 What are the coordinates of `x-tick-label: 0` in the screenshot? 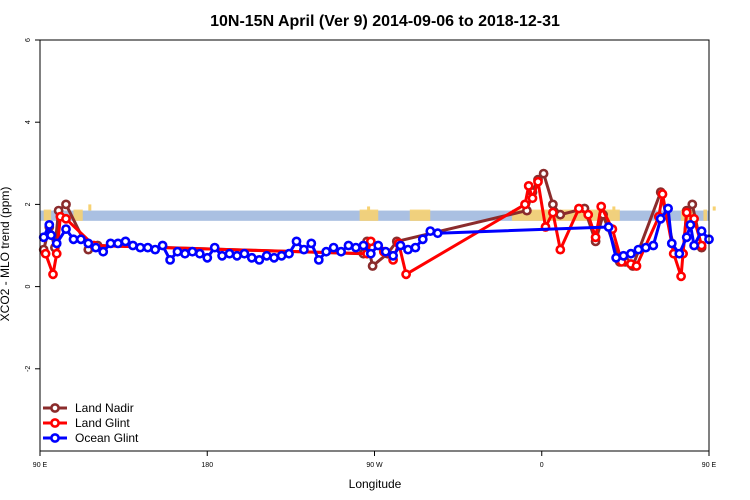 It's located at (542, 465).